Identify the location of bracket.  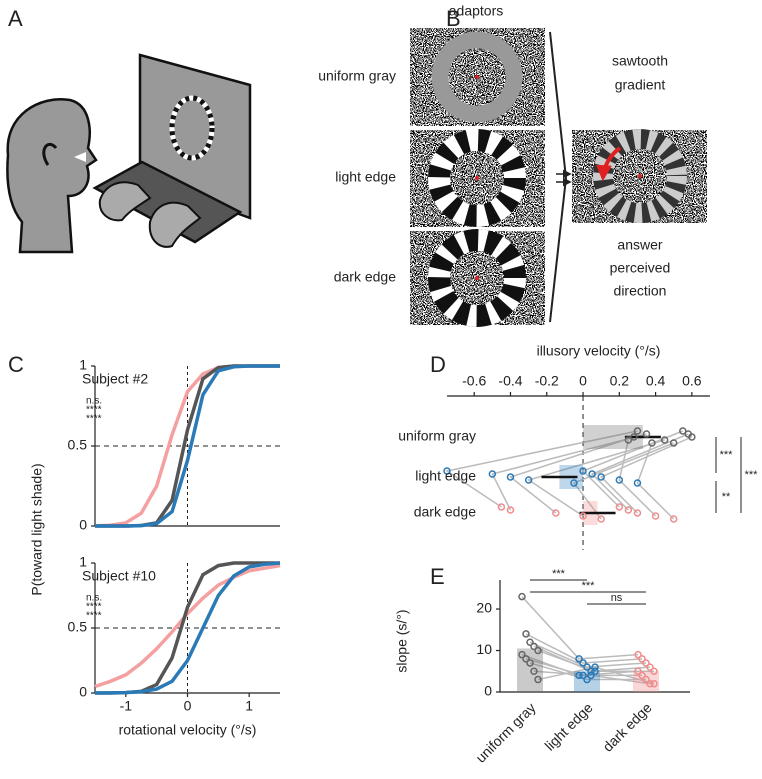
(558, 177).